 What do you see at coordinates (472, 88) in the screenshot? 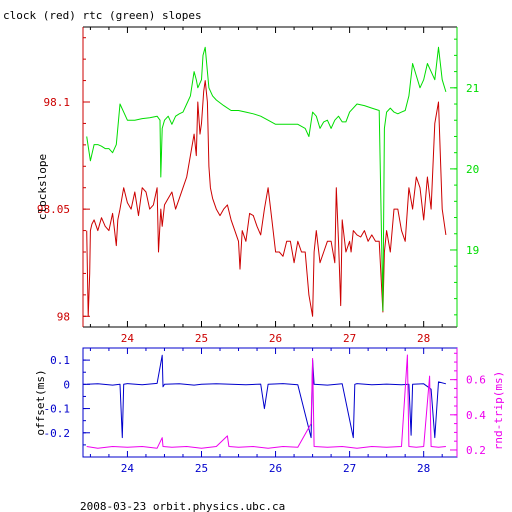
I see `y2-tick-label: 21` at bounding box center [472, 88].